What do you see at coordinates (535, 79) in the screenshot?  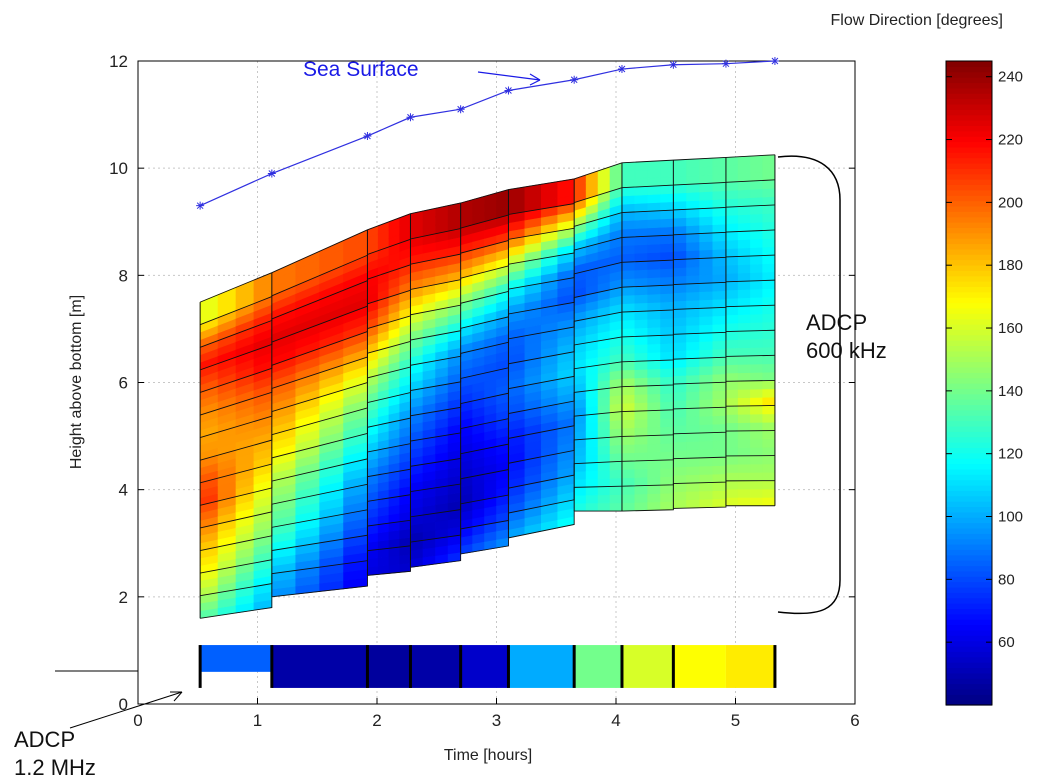 I see `sea-surface-arrowhead` at bounding box center [535, 79].